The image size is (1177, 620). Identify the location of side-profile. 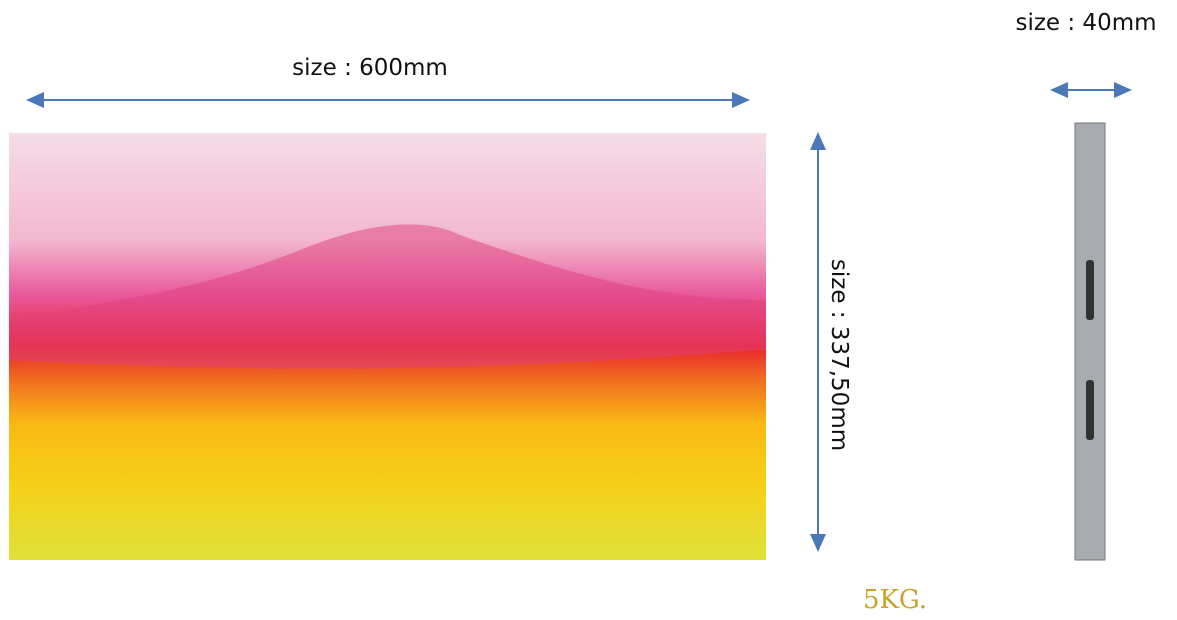
(1090, 341).